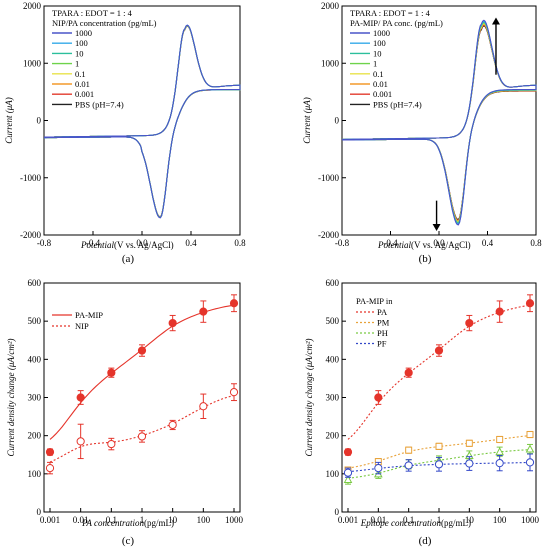 This screenshot has width=546, height=550. I want to click on x-axis-label: PA concentration, so click(112, 523).